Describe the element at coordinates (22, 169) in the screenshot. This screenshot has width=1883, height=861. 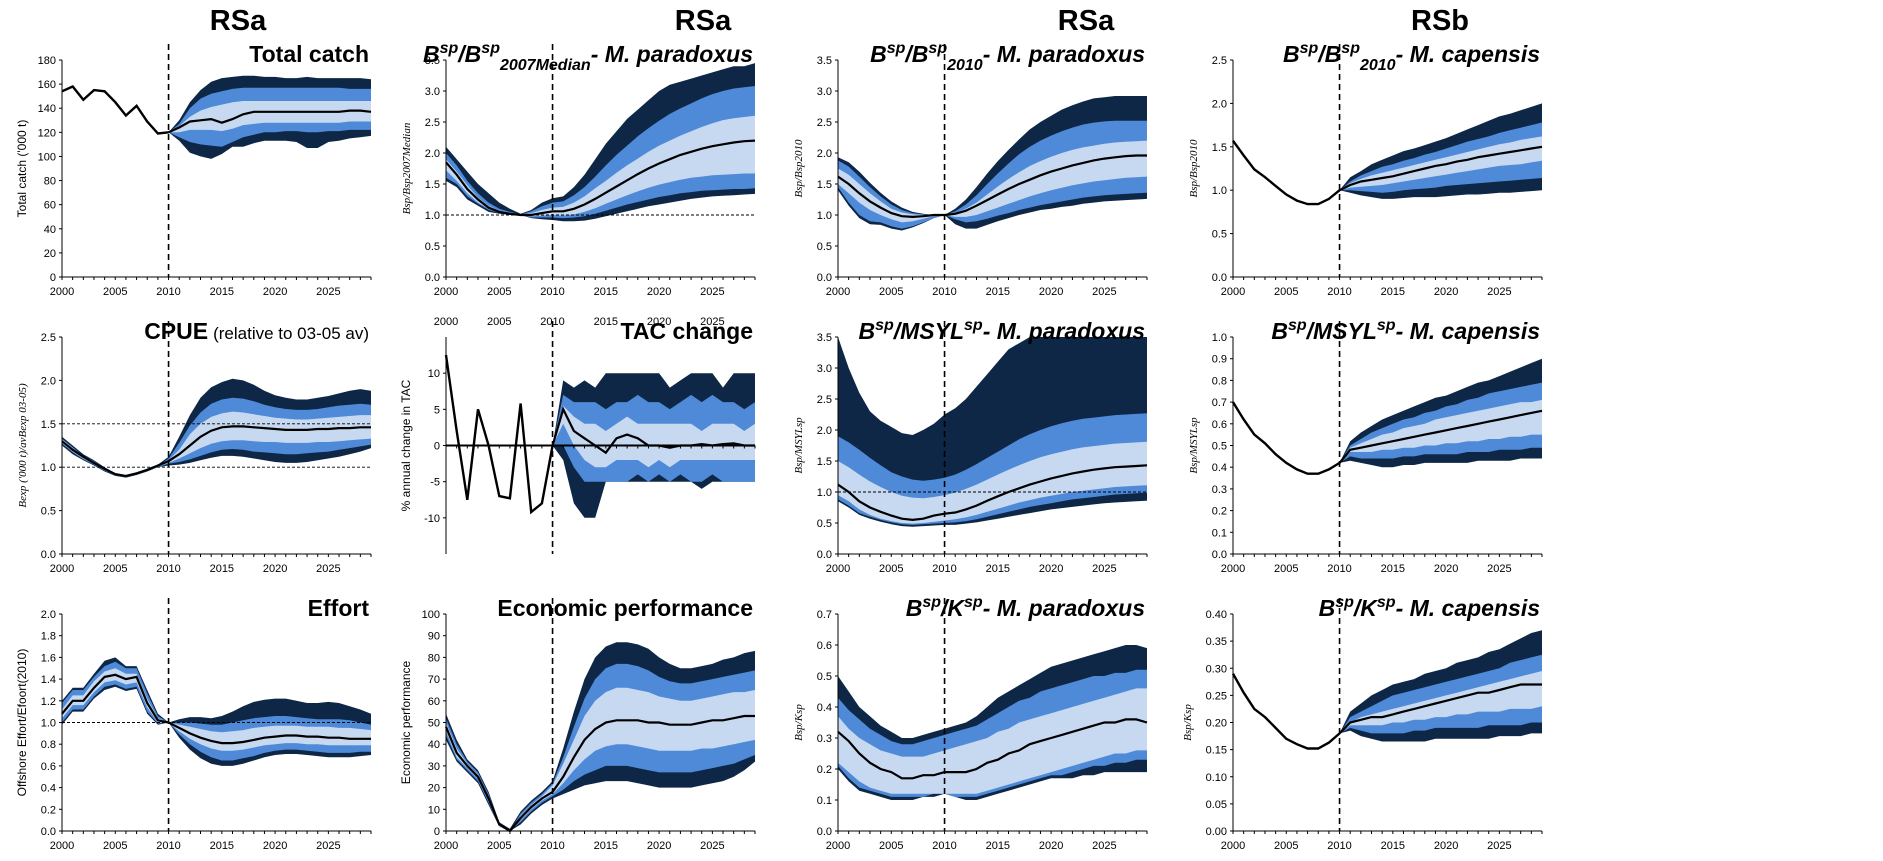
I see `y-axis-label: Total catch ('000 t)` at that location.